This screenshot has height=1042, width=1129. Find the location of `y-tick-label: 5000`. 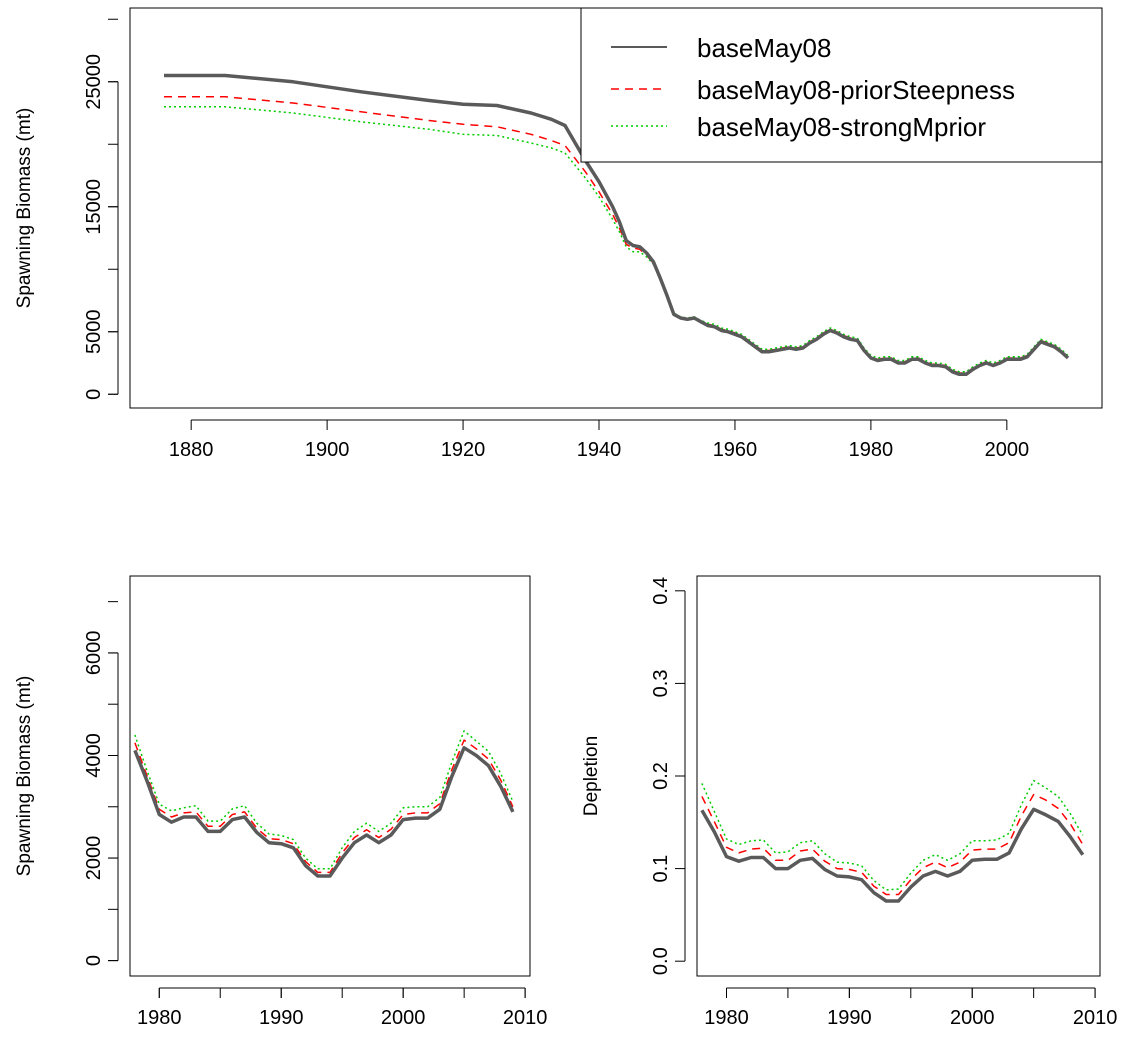

y-tick-label: 5000 is located at coordinates (94, 332).